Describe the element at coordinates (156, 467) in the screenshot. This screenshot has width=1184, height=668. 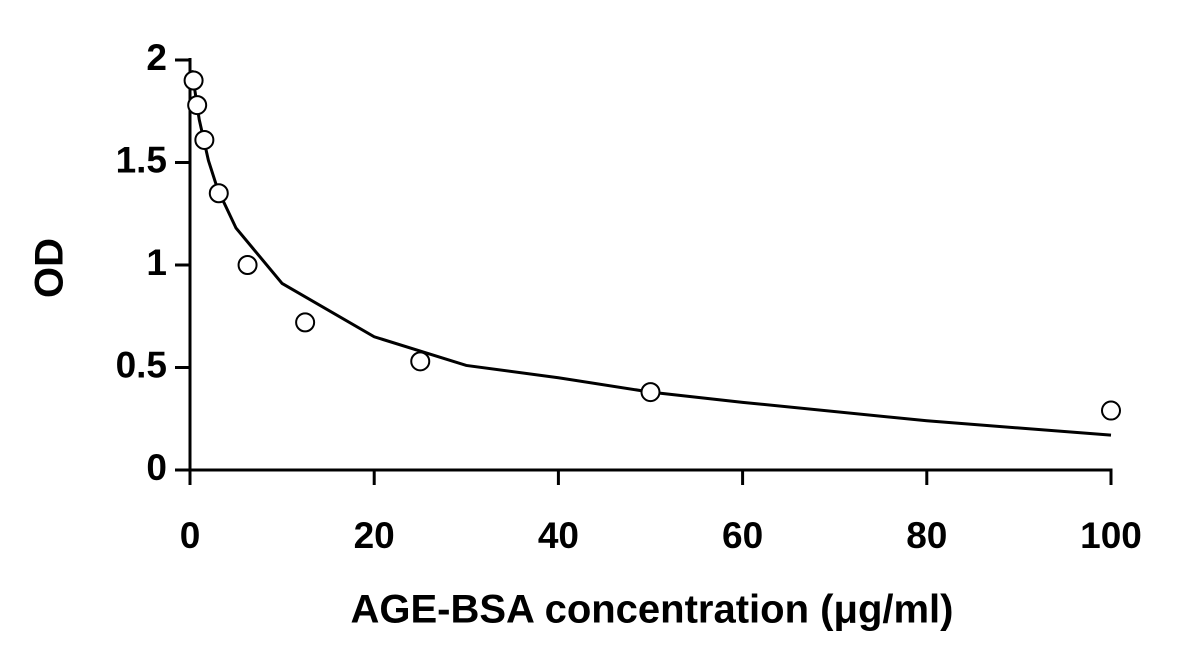
I see `y-tick-label: 0` at that location.